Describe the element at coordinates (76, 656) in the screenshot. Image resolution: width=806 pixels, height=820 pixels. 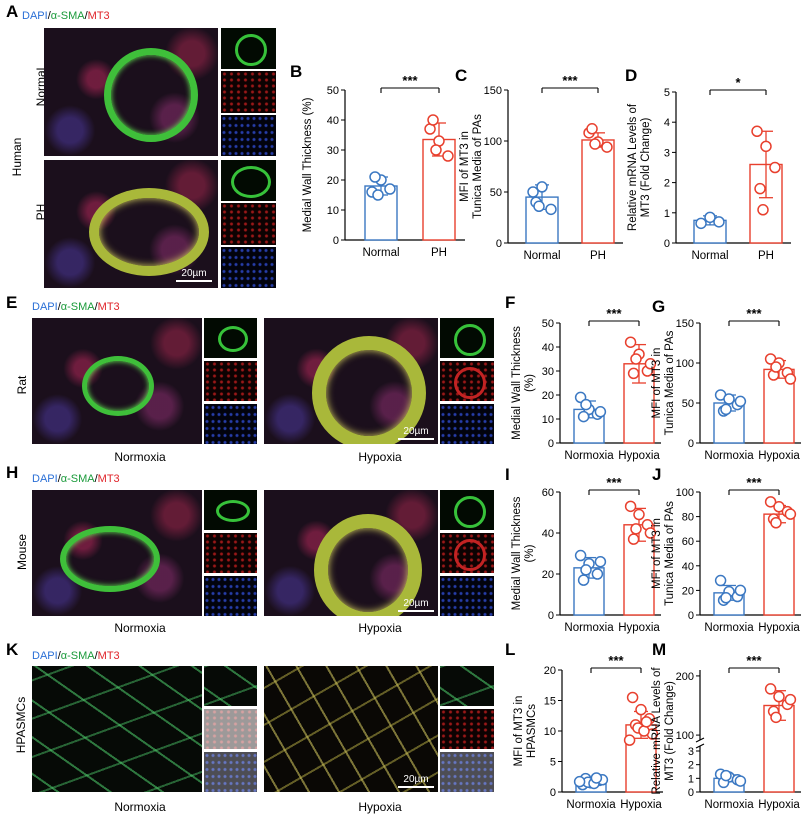
I see `stain-legend-k: DAPI/α-SMA/MT3` at that location.